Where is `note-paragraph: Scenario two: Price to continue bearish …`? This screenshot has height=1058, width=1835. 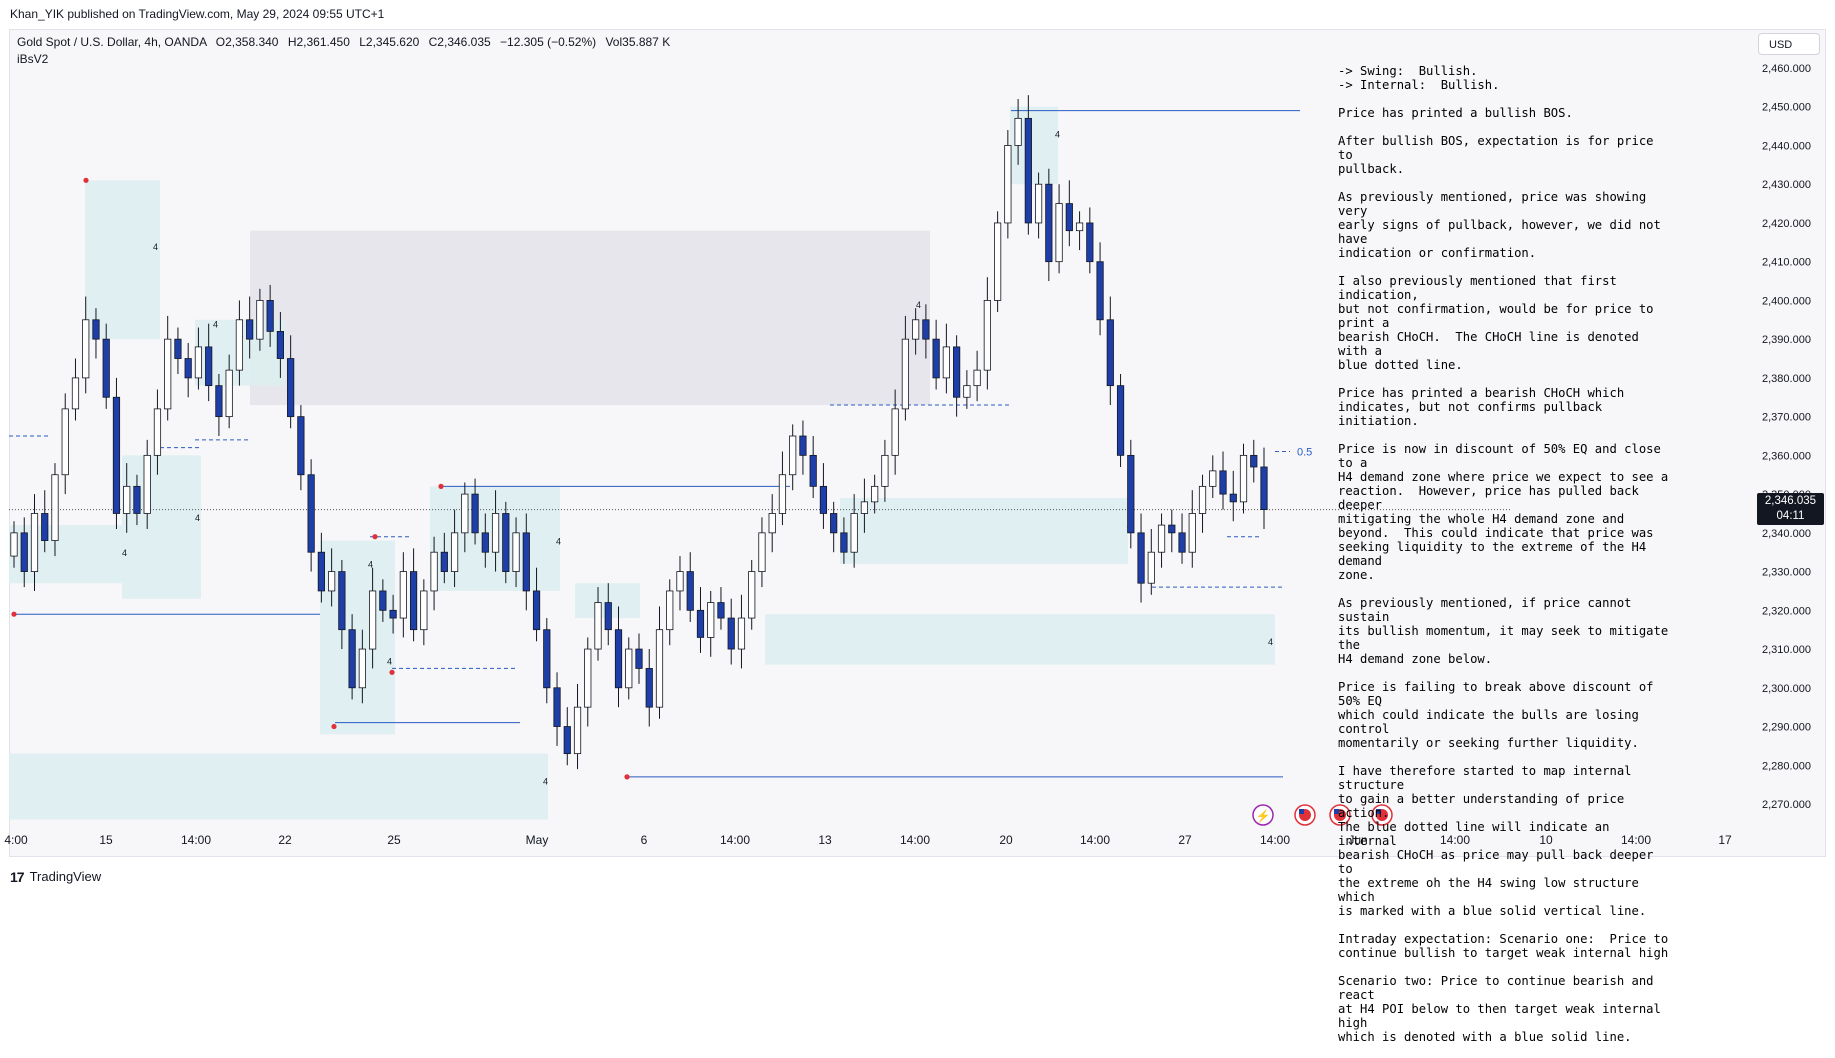 note-paragraph: Scenario two: Price to continue bearish … is located at coordinates (1499, 1009).